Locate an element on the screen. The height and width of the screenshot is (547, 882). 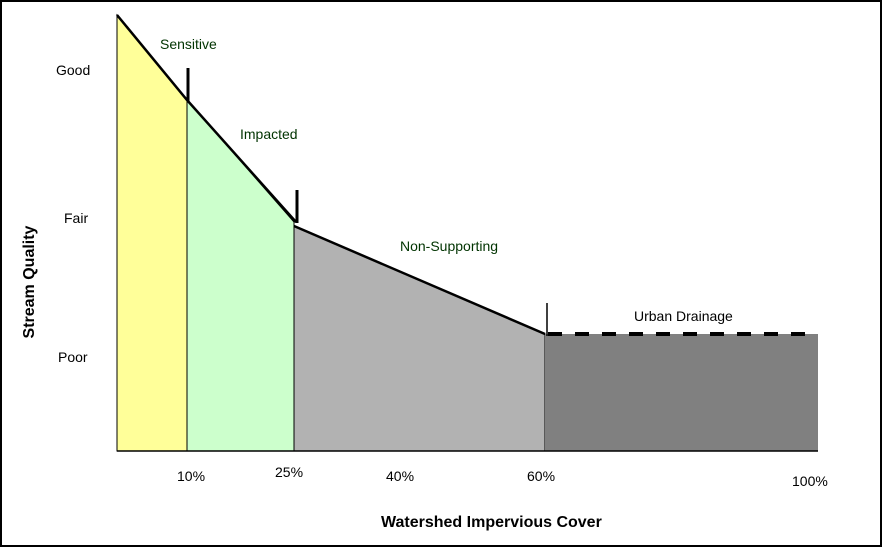
zone-impacted-area is located at coordinates (240, 275).